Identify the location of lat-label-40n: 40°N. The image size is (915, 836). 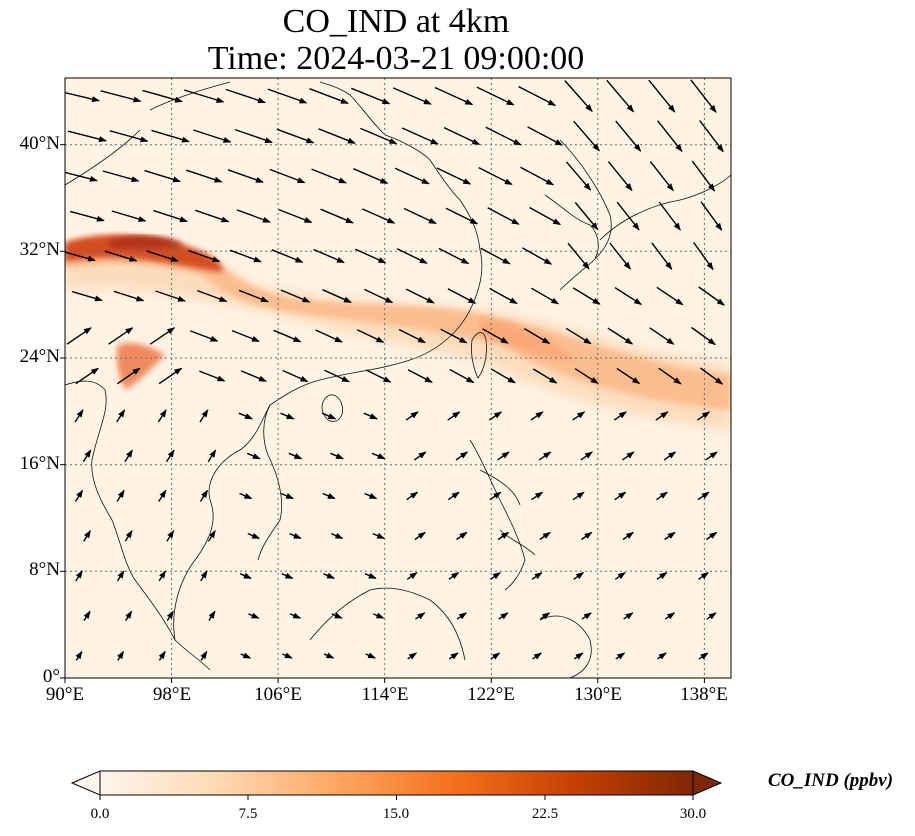
(39, 143).